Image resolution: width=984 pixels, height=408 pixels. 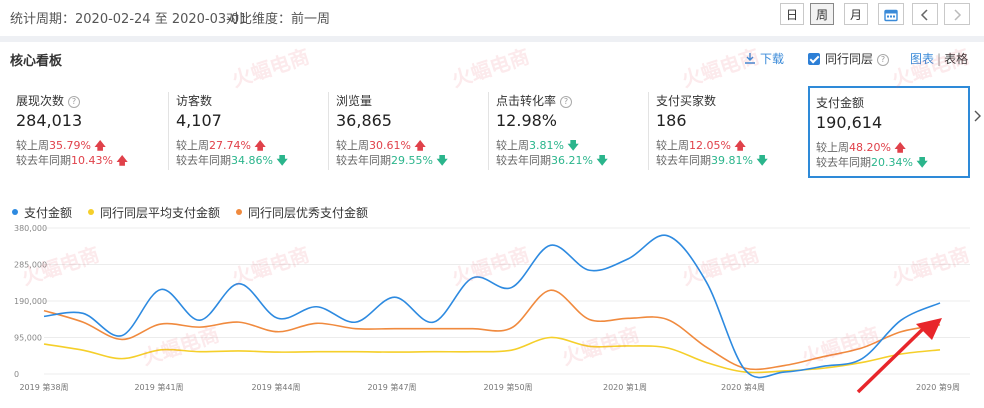 What do you see at coordinates (30, 265) in the screenshot?
I see `y-tick-label: 285,000` at bounding box center [30, 265].